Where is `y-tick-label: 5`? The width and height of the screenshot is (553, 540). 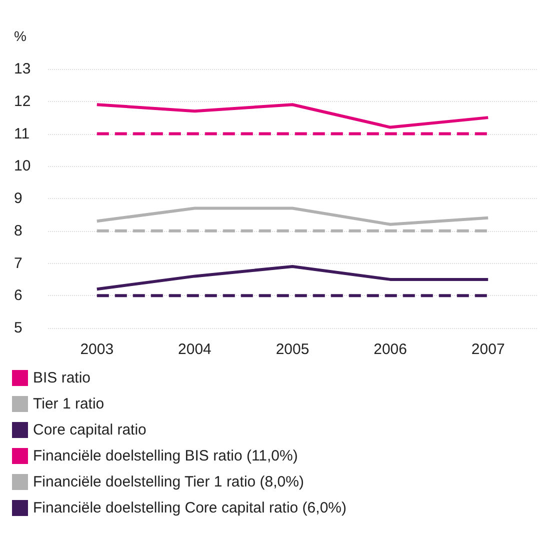 y-tick-label: 5 is located at coordinates (18, 328).